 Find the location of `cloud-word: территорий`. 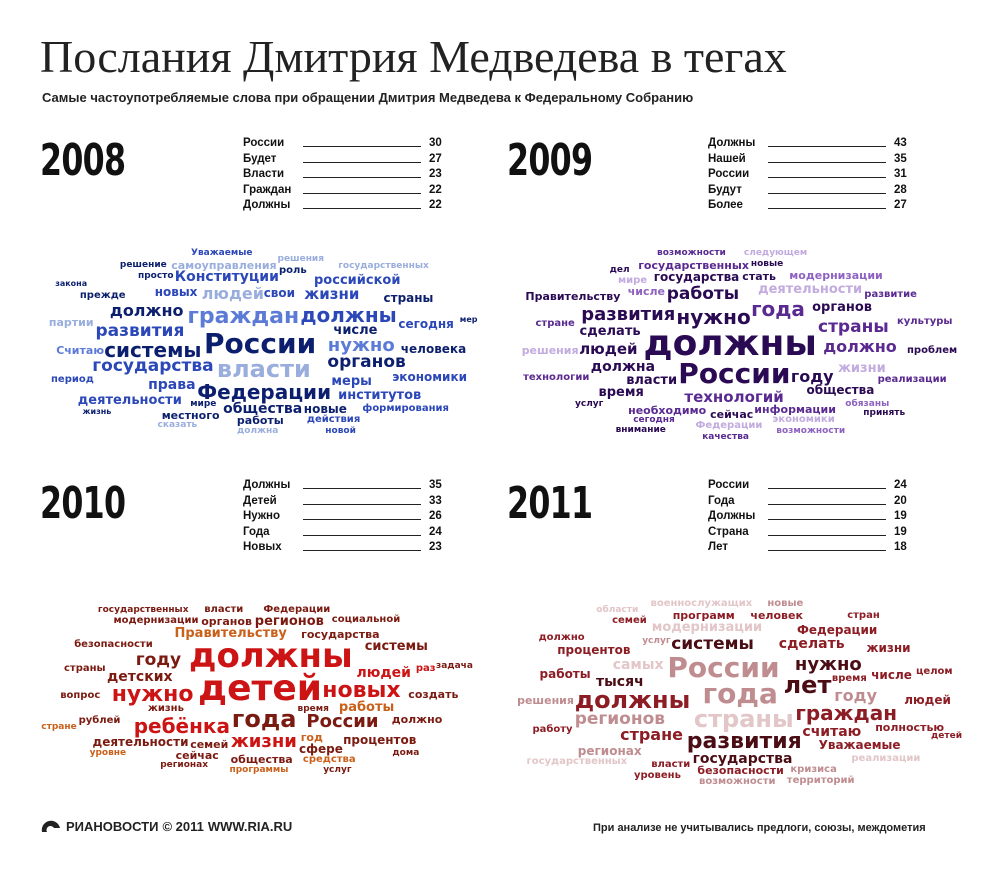

cloud-word: территорий is located at coordinates (820, 781).